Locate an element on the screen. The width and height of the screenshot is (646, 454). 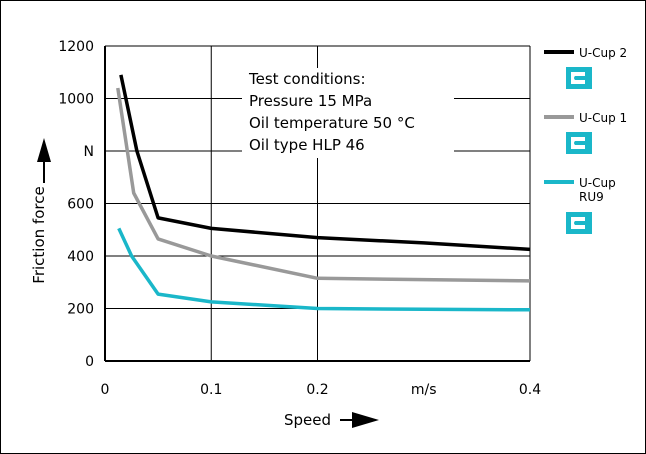
annotation-line: Pressure 15 MPa is located at coordinates (310, 101).